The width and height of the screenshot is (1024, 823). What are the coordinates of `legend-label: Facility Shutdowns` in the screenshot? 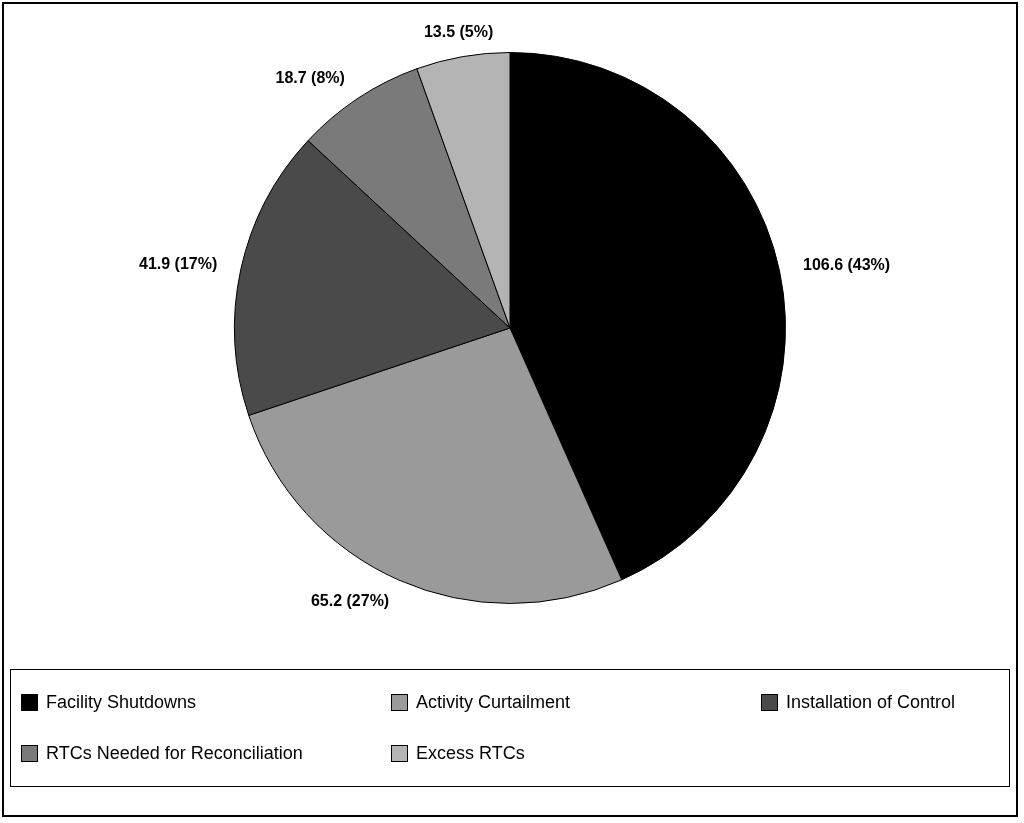 It's located at (121, 702).